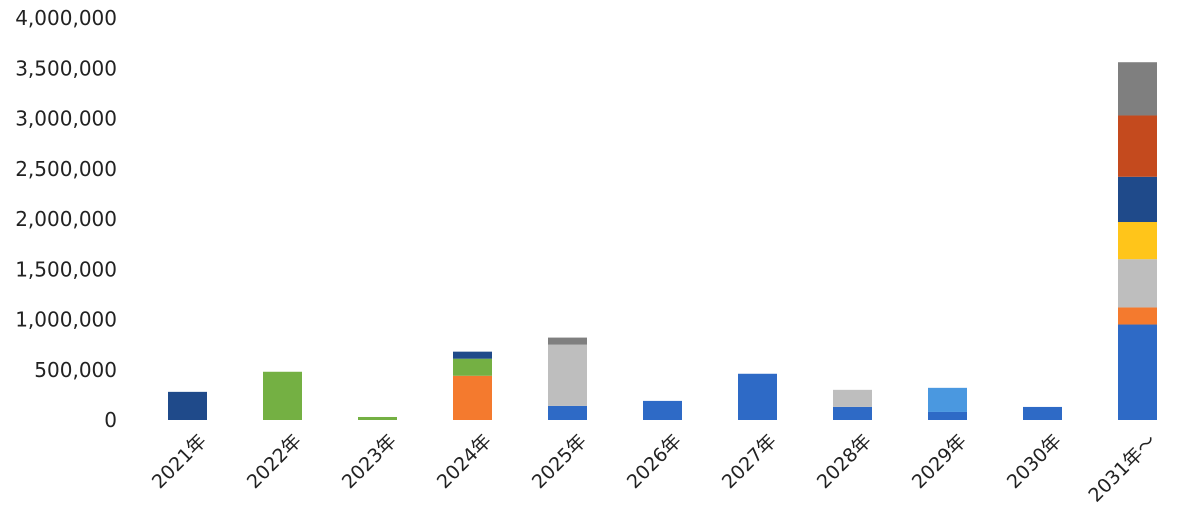  I want to click on y-tick-label: 2,000,000, so click(66, 219).